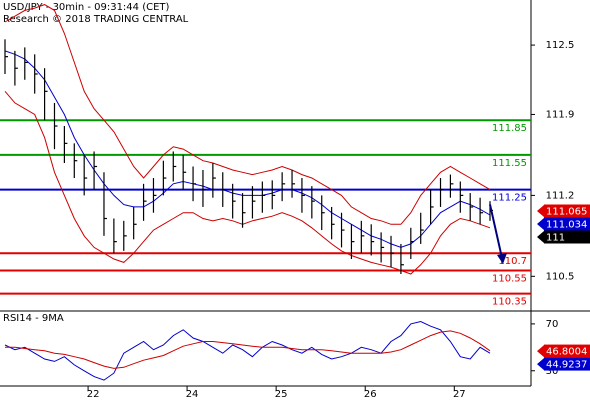  I want to click on price-tag-label: 46.8004, so click(566, 352).